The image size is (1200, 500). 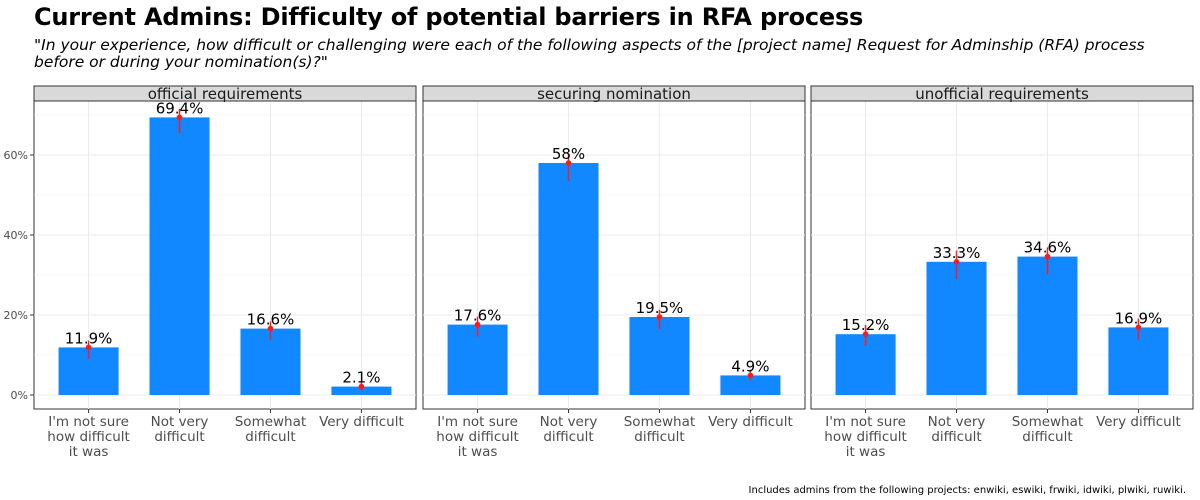 What do you see at coordinates (271, 320) in the screenshot?
I see `data-label: 16.6%` at bounding box center [271, 320].